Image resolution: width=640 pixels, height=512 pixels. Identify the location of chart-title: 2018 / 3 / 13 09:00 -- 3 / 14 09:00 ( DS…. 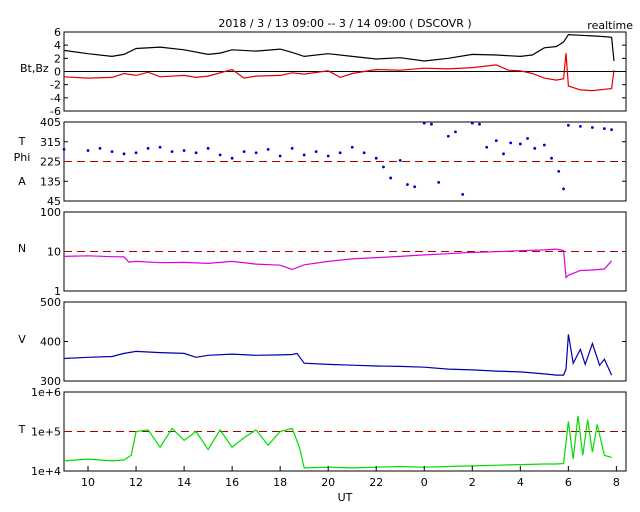
(344, 23).